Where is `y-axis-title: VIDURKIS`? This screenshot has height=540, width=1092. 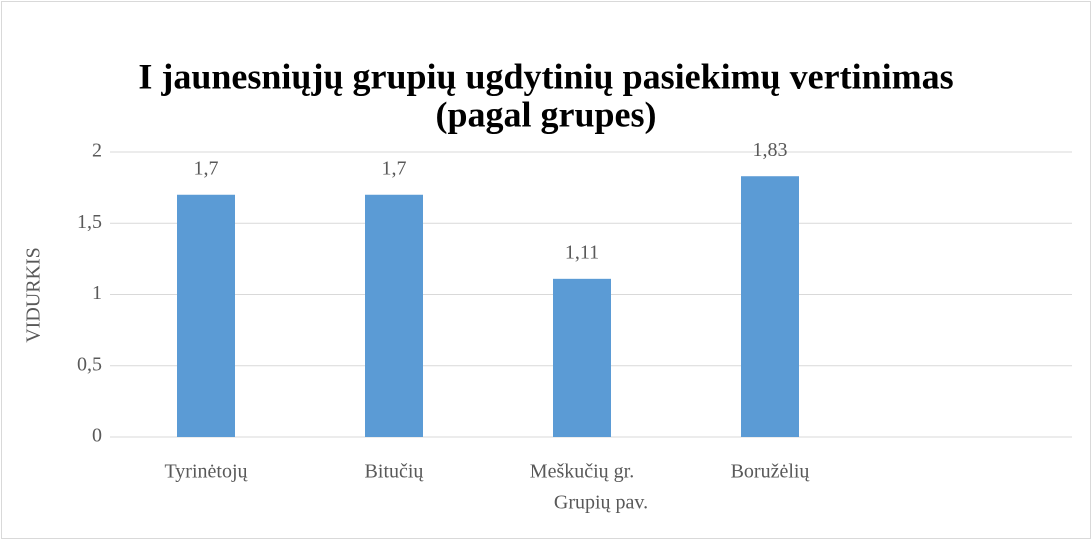
y-axis-title: VIDURKIS is located at coordinates (34, 295).